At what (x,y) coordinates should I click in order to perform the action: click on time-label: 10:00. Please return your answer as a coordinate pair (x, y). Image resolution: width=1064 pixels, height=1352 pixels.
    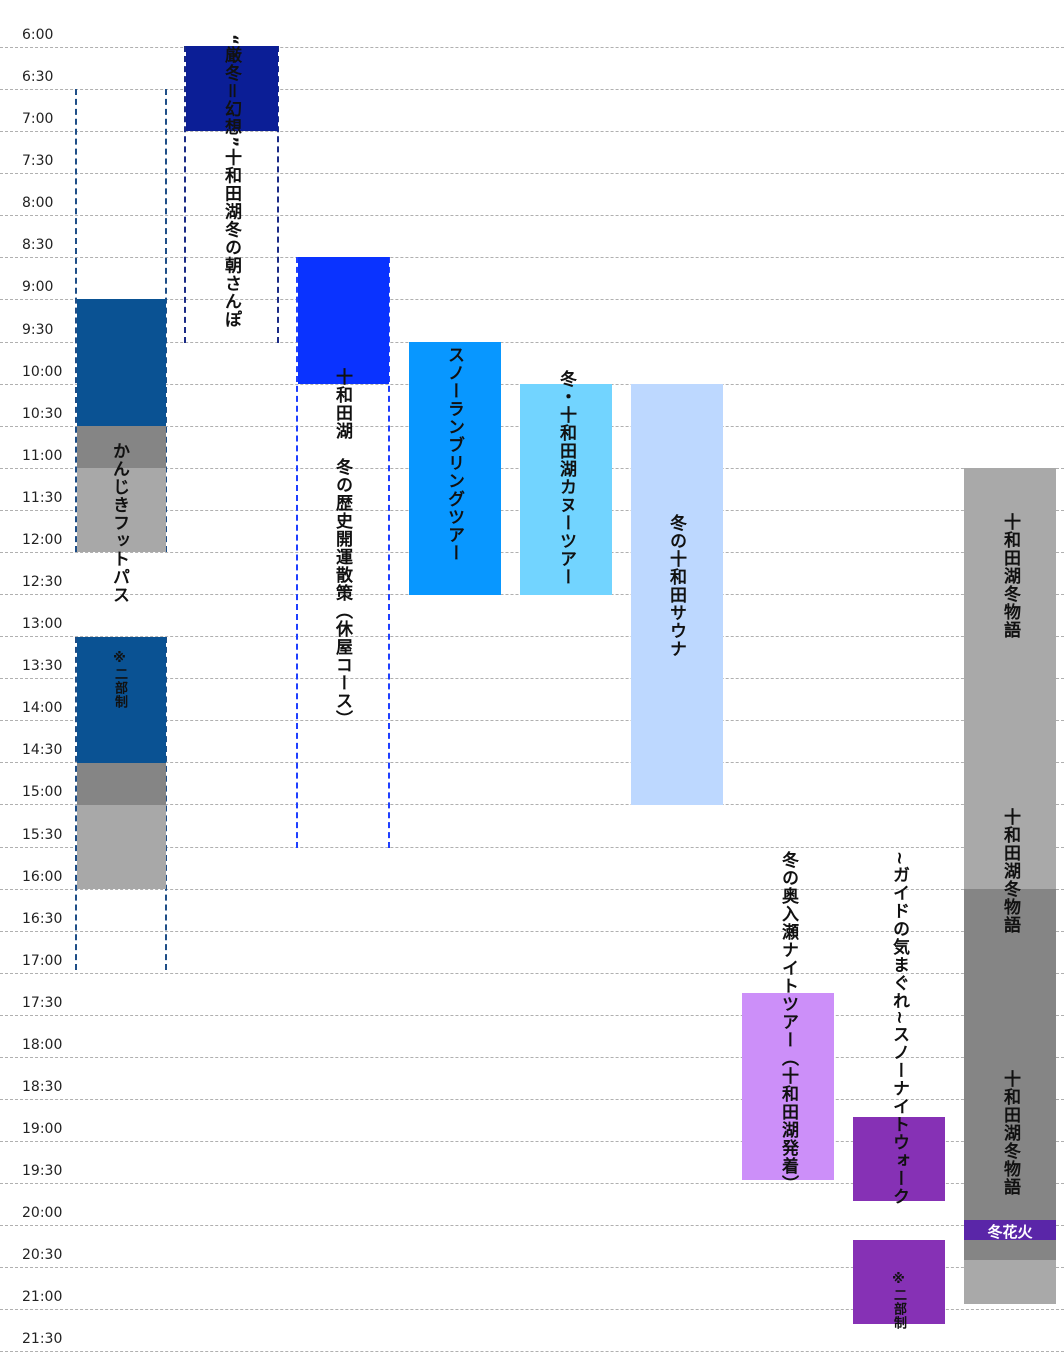
    Looking at the image, I should click on (42, 372).